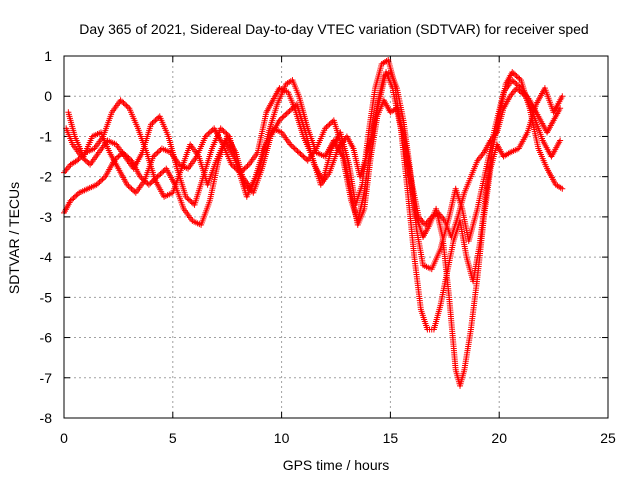 The width and height of the screenshot is (640, 480). I want to click on y-tick-label: 1, so click(48, 56).